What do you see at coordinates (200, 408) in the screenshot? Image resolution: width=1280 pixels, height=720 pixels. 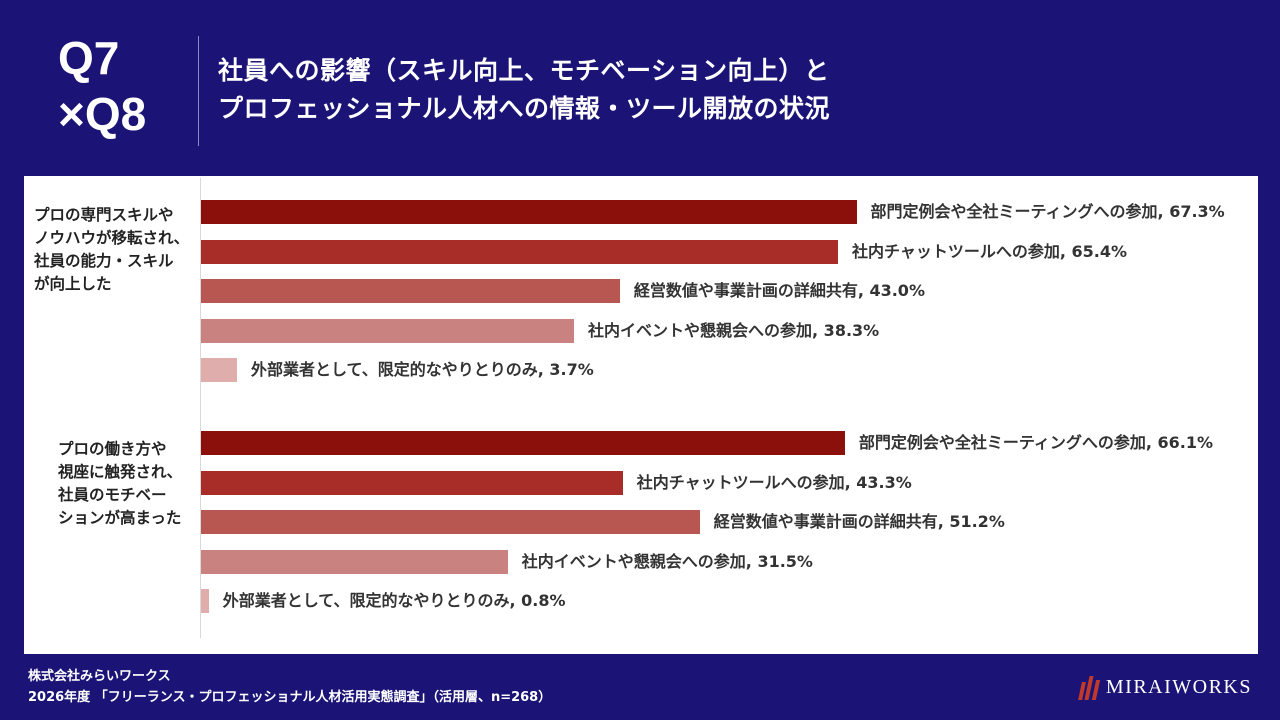 I see `chart-axis-line` at bounding box center [200, 408].